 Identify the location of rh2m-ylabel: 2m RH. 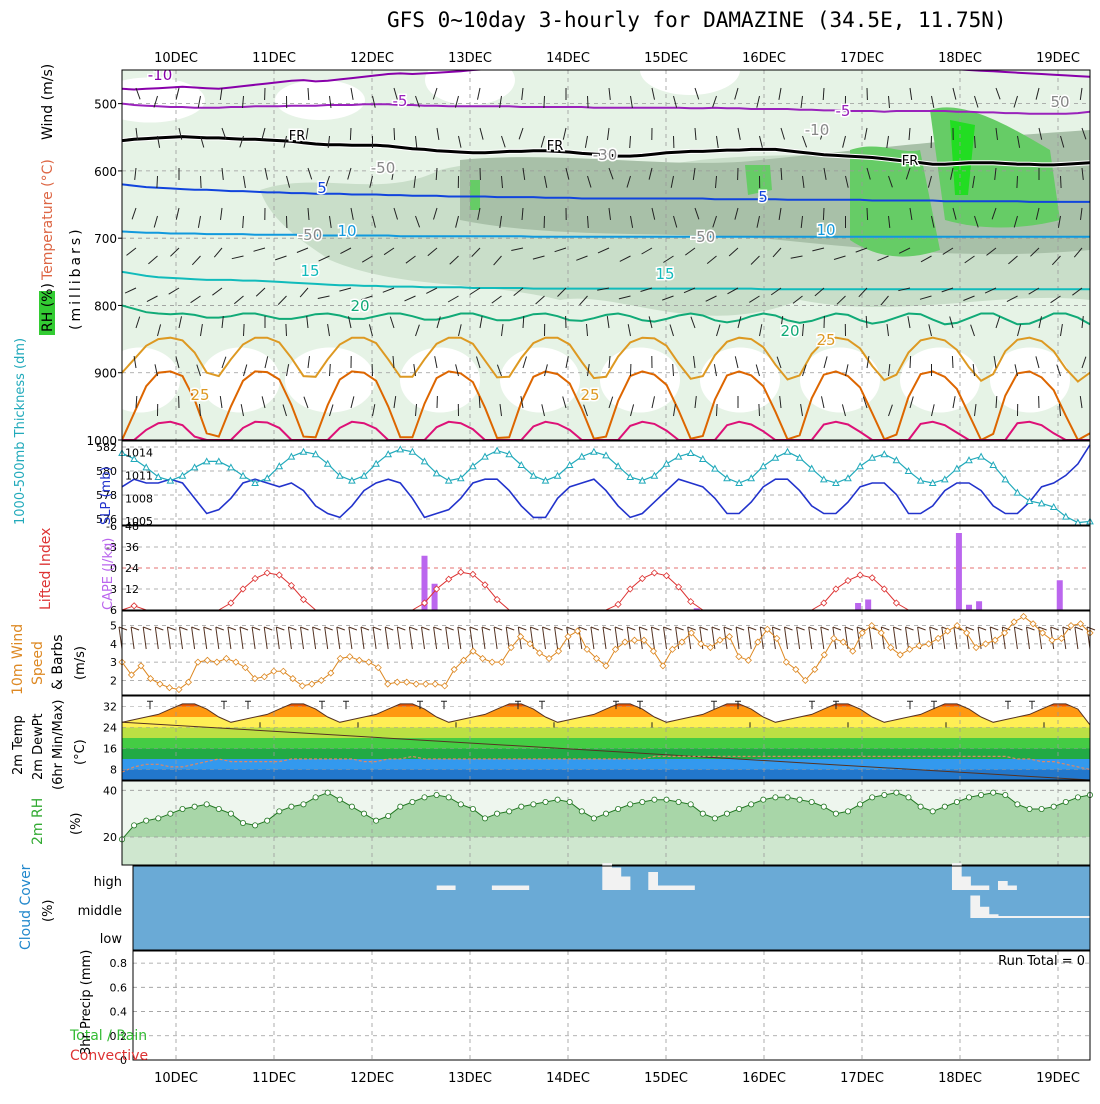
(38, 821).